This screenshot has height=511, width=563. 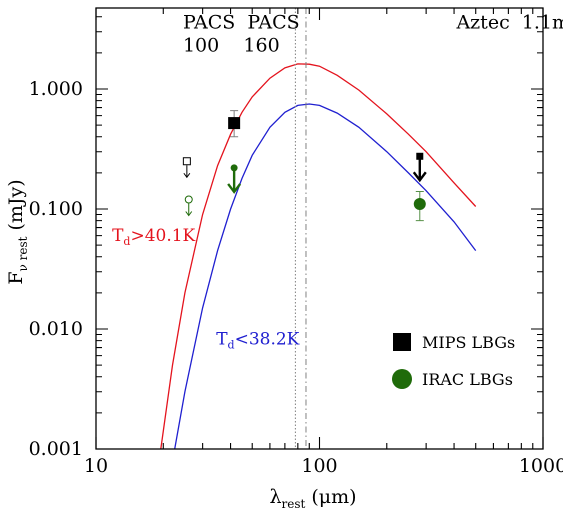 I want to click on annotation-text: 100 160, so click(x=231, y=46).